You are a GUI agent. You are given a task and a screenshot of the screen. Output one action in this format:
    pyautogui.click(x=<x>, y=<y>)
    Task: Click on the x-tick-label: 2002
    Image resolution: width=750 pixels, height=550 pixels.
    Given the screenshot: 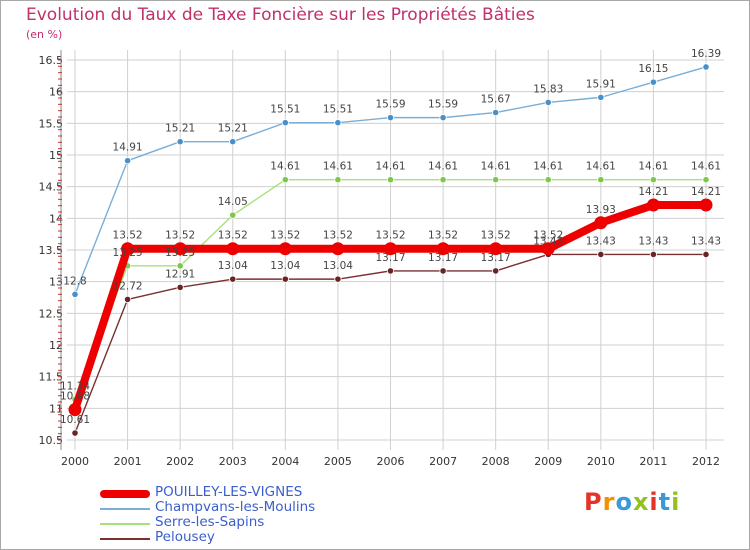 What is the action you would take?
    pyautogui.click(x=180, y=461)
    